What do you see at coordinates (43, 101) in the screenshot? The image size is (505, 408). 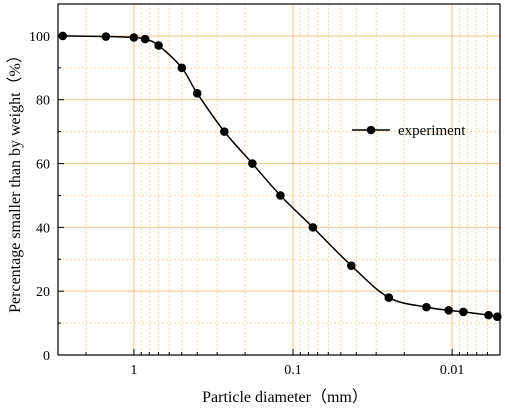 I see `y-tick-label: 80` at bounding box center [43, 101].